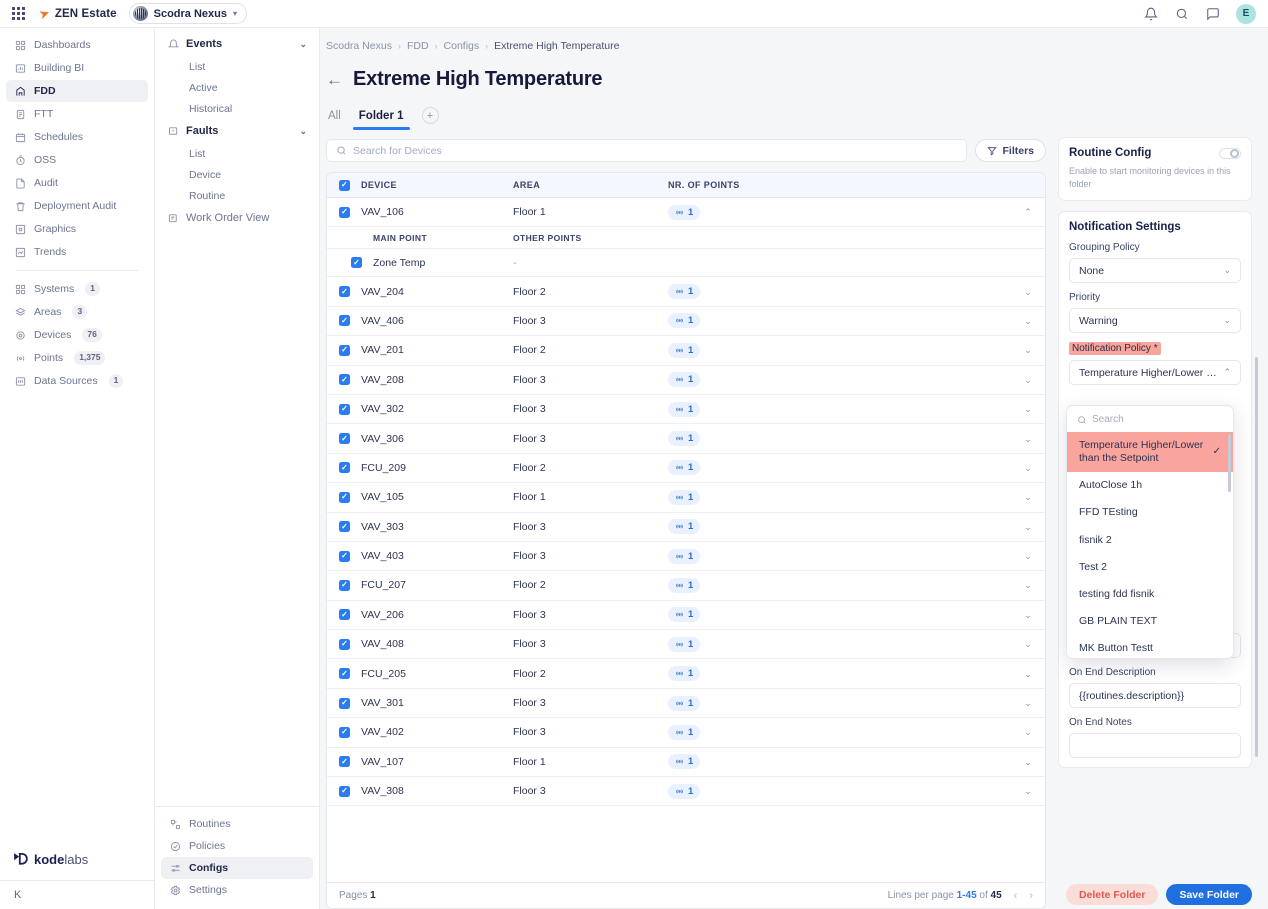 This screenshot has height=909, width=1268. I want to click on notification-policy-select: Temperature Higher/Lower th... ⌃, so click(1155, 373).